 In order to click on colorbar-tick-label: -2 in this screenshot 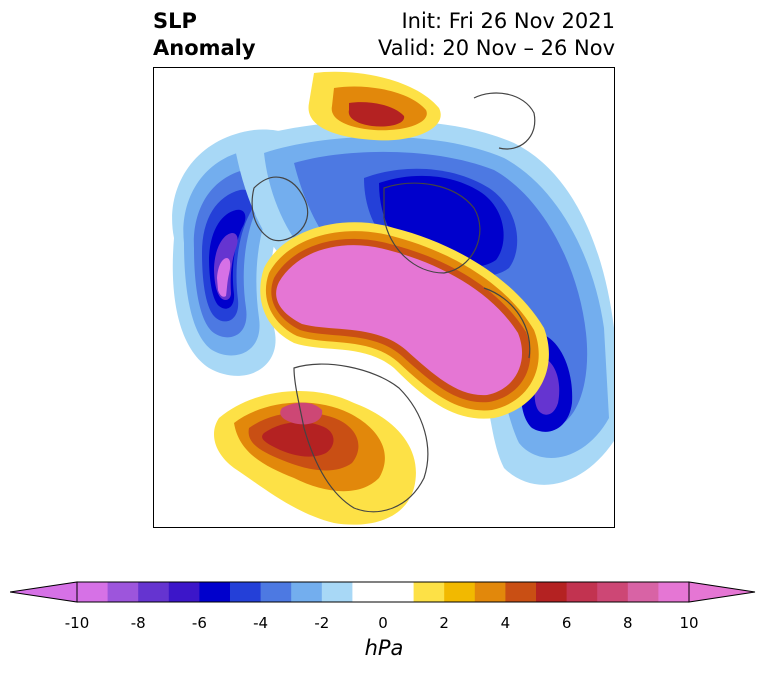, I will do `click(322, 623)`.